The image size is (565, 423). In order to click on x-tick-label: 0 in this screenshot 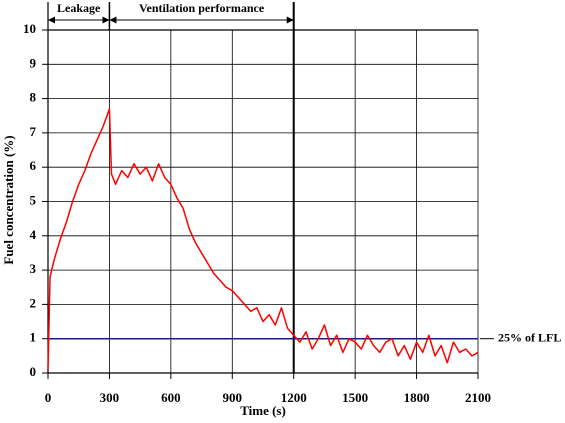, I will do `click(48, 397)`.